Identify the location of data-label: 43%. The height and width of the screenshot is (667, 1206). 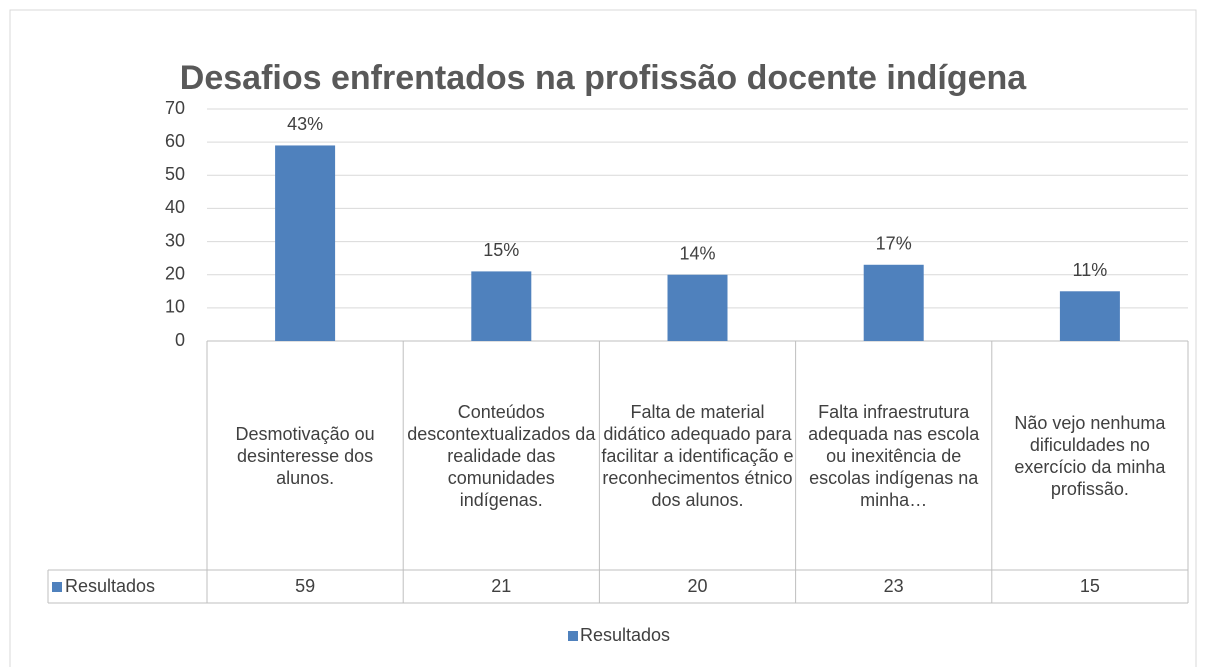
(305, 124).